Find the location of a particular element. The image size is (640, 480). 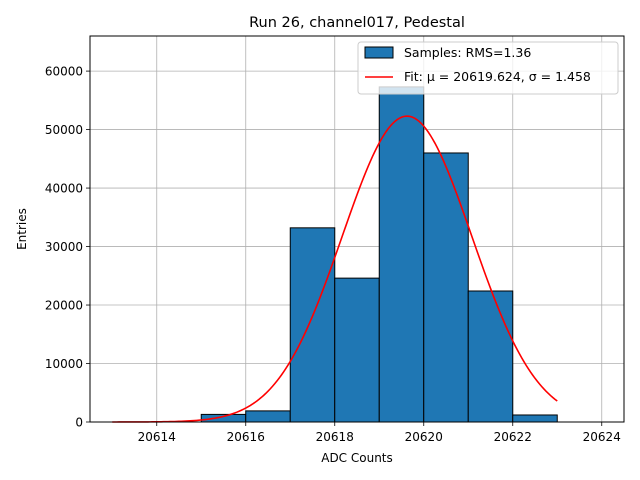

legend-label-fit: Fit: μ = 20619.624, σ = 1.458 is located at coordinates (497, 76).